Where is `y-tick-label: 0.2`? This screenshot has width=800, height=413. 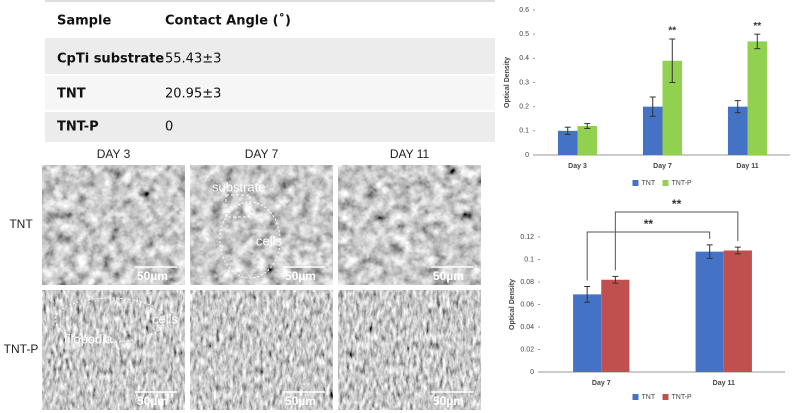
y-tick-label: 0.2 is located at coordinates (524, 107).